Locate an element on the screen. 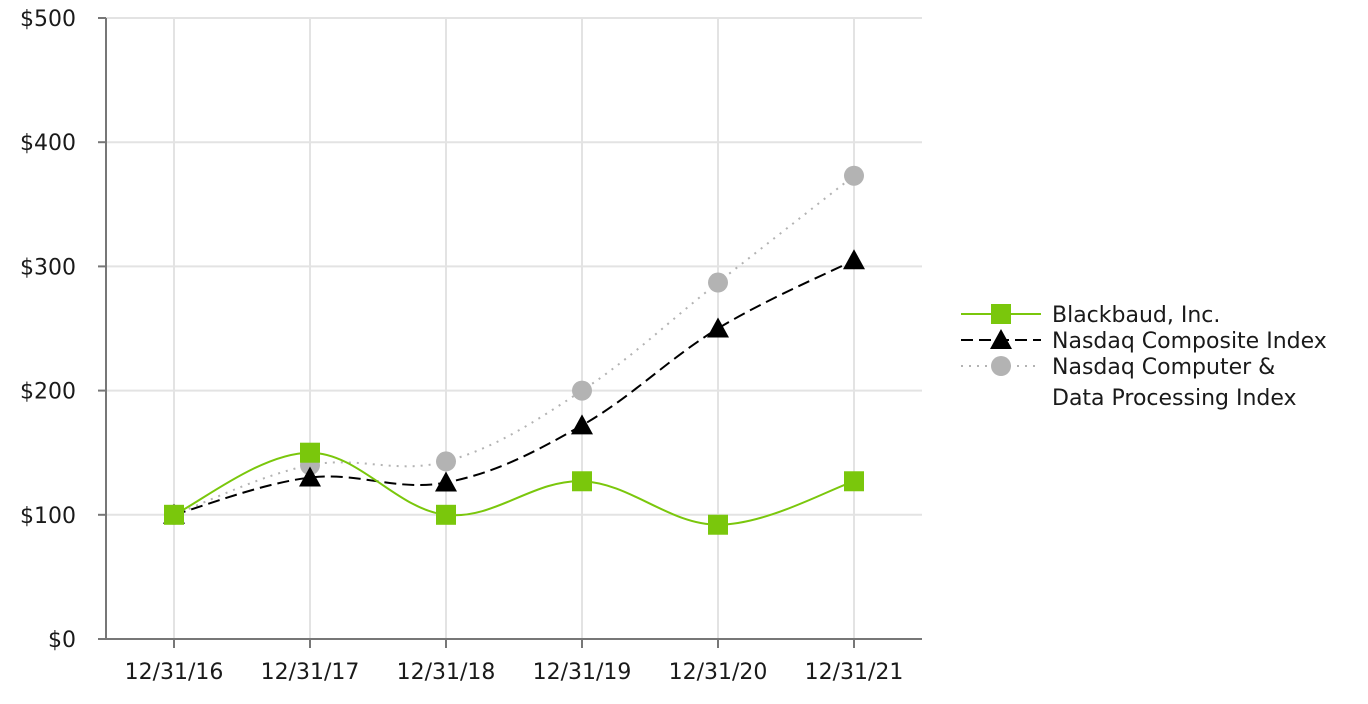 This screenshot has height=704, width=1368. y-tick-label: $300 is located at coordinates (48, 267).